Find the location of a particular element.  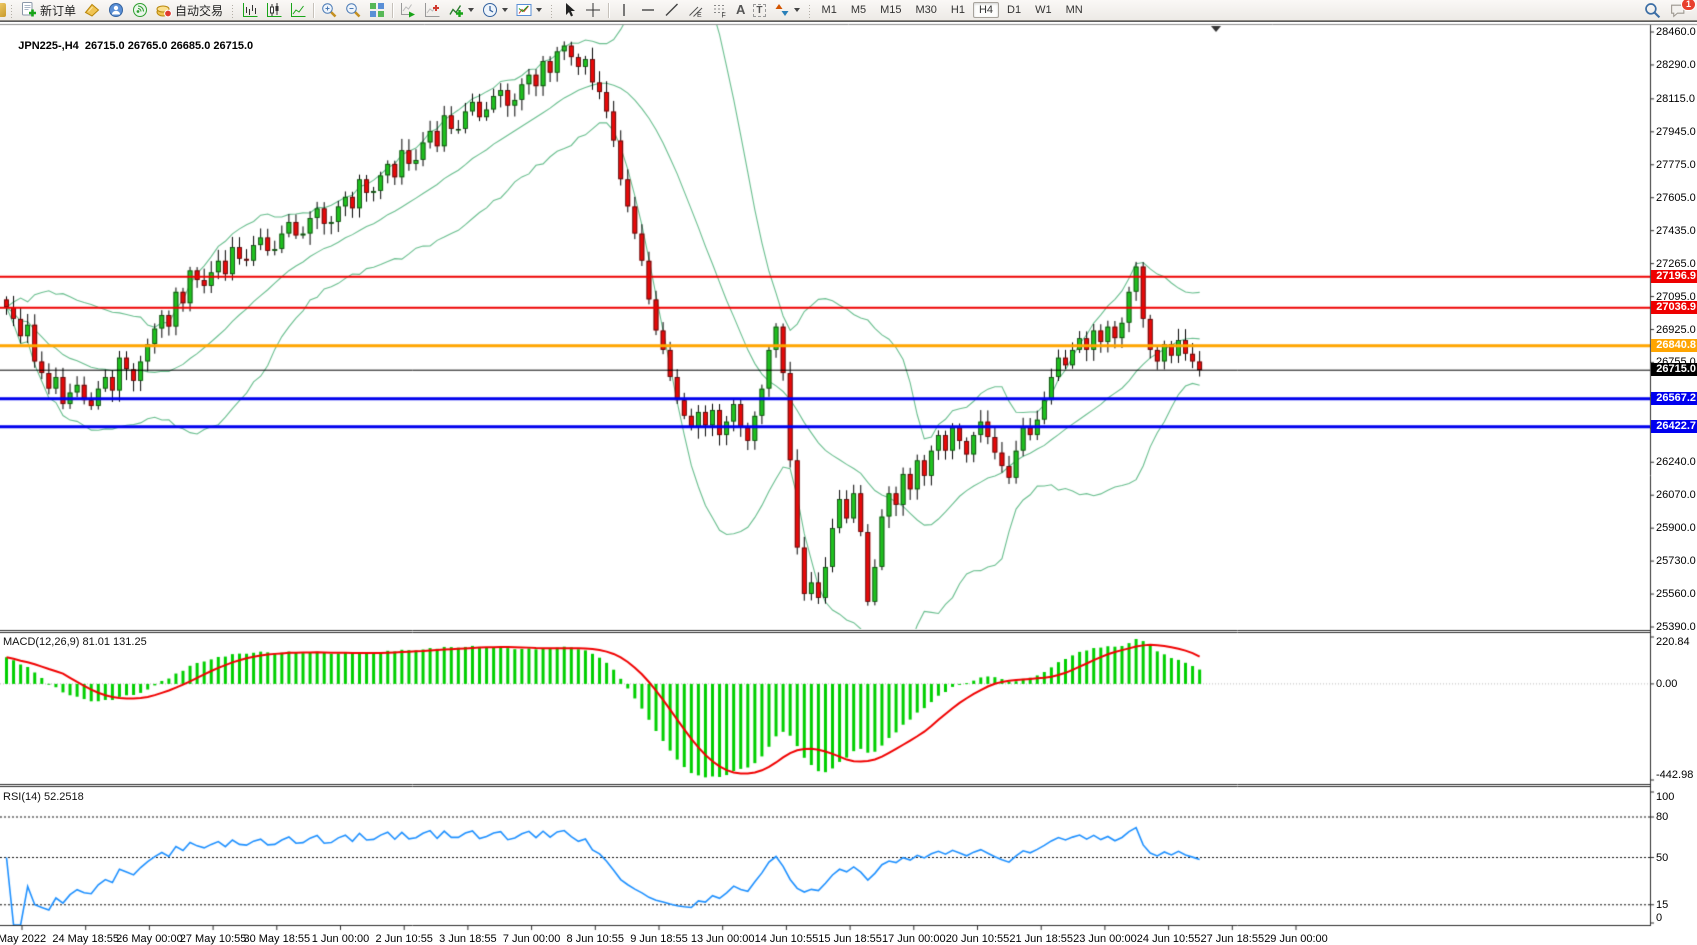

cursor-icon is located at coordinates (569, 10).